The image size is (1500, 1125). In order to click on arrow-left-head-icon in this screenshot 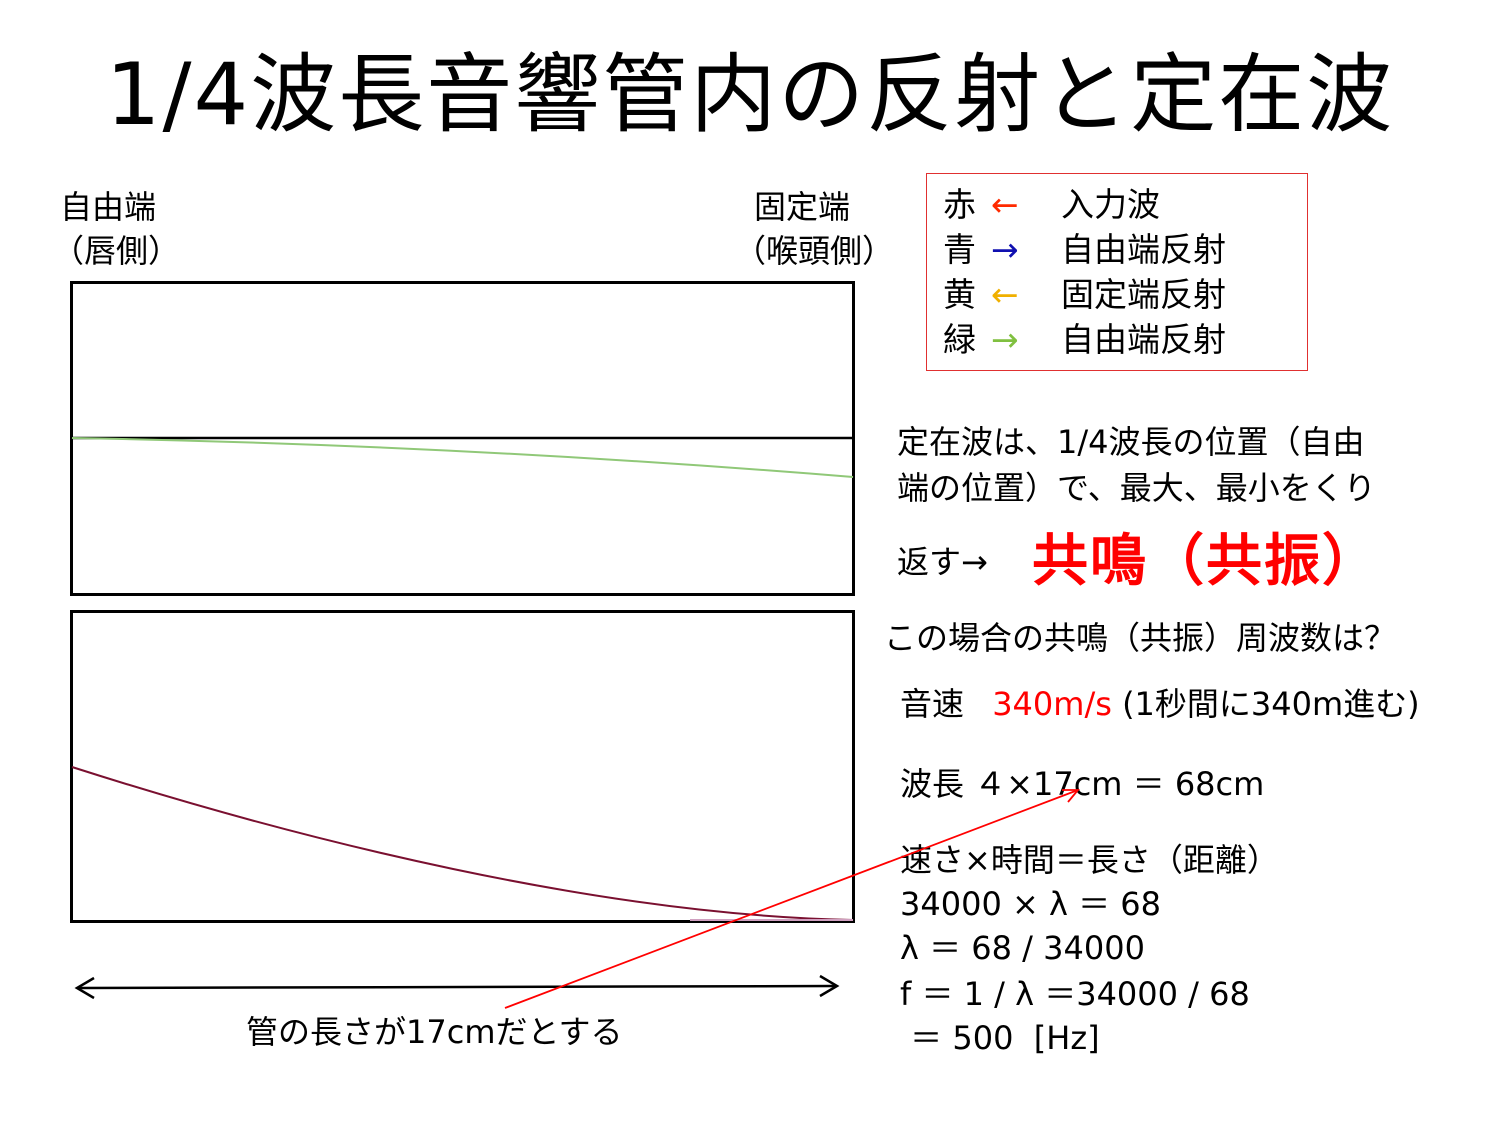, I will do `click(84, 988)`.